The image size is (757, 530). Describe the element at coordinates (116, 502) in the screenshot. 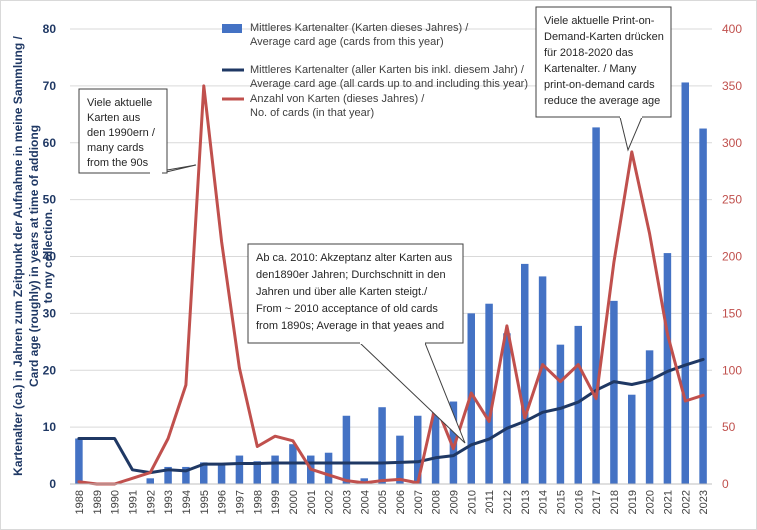

I see `x-tick-label: 1990` at that location.